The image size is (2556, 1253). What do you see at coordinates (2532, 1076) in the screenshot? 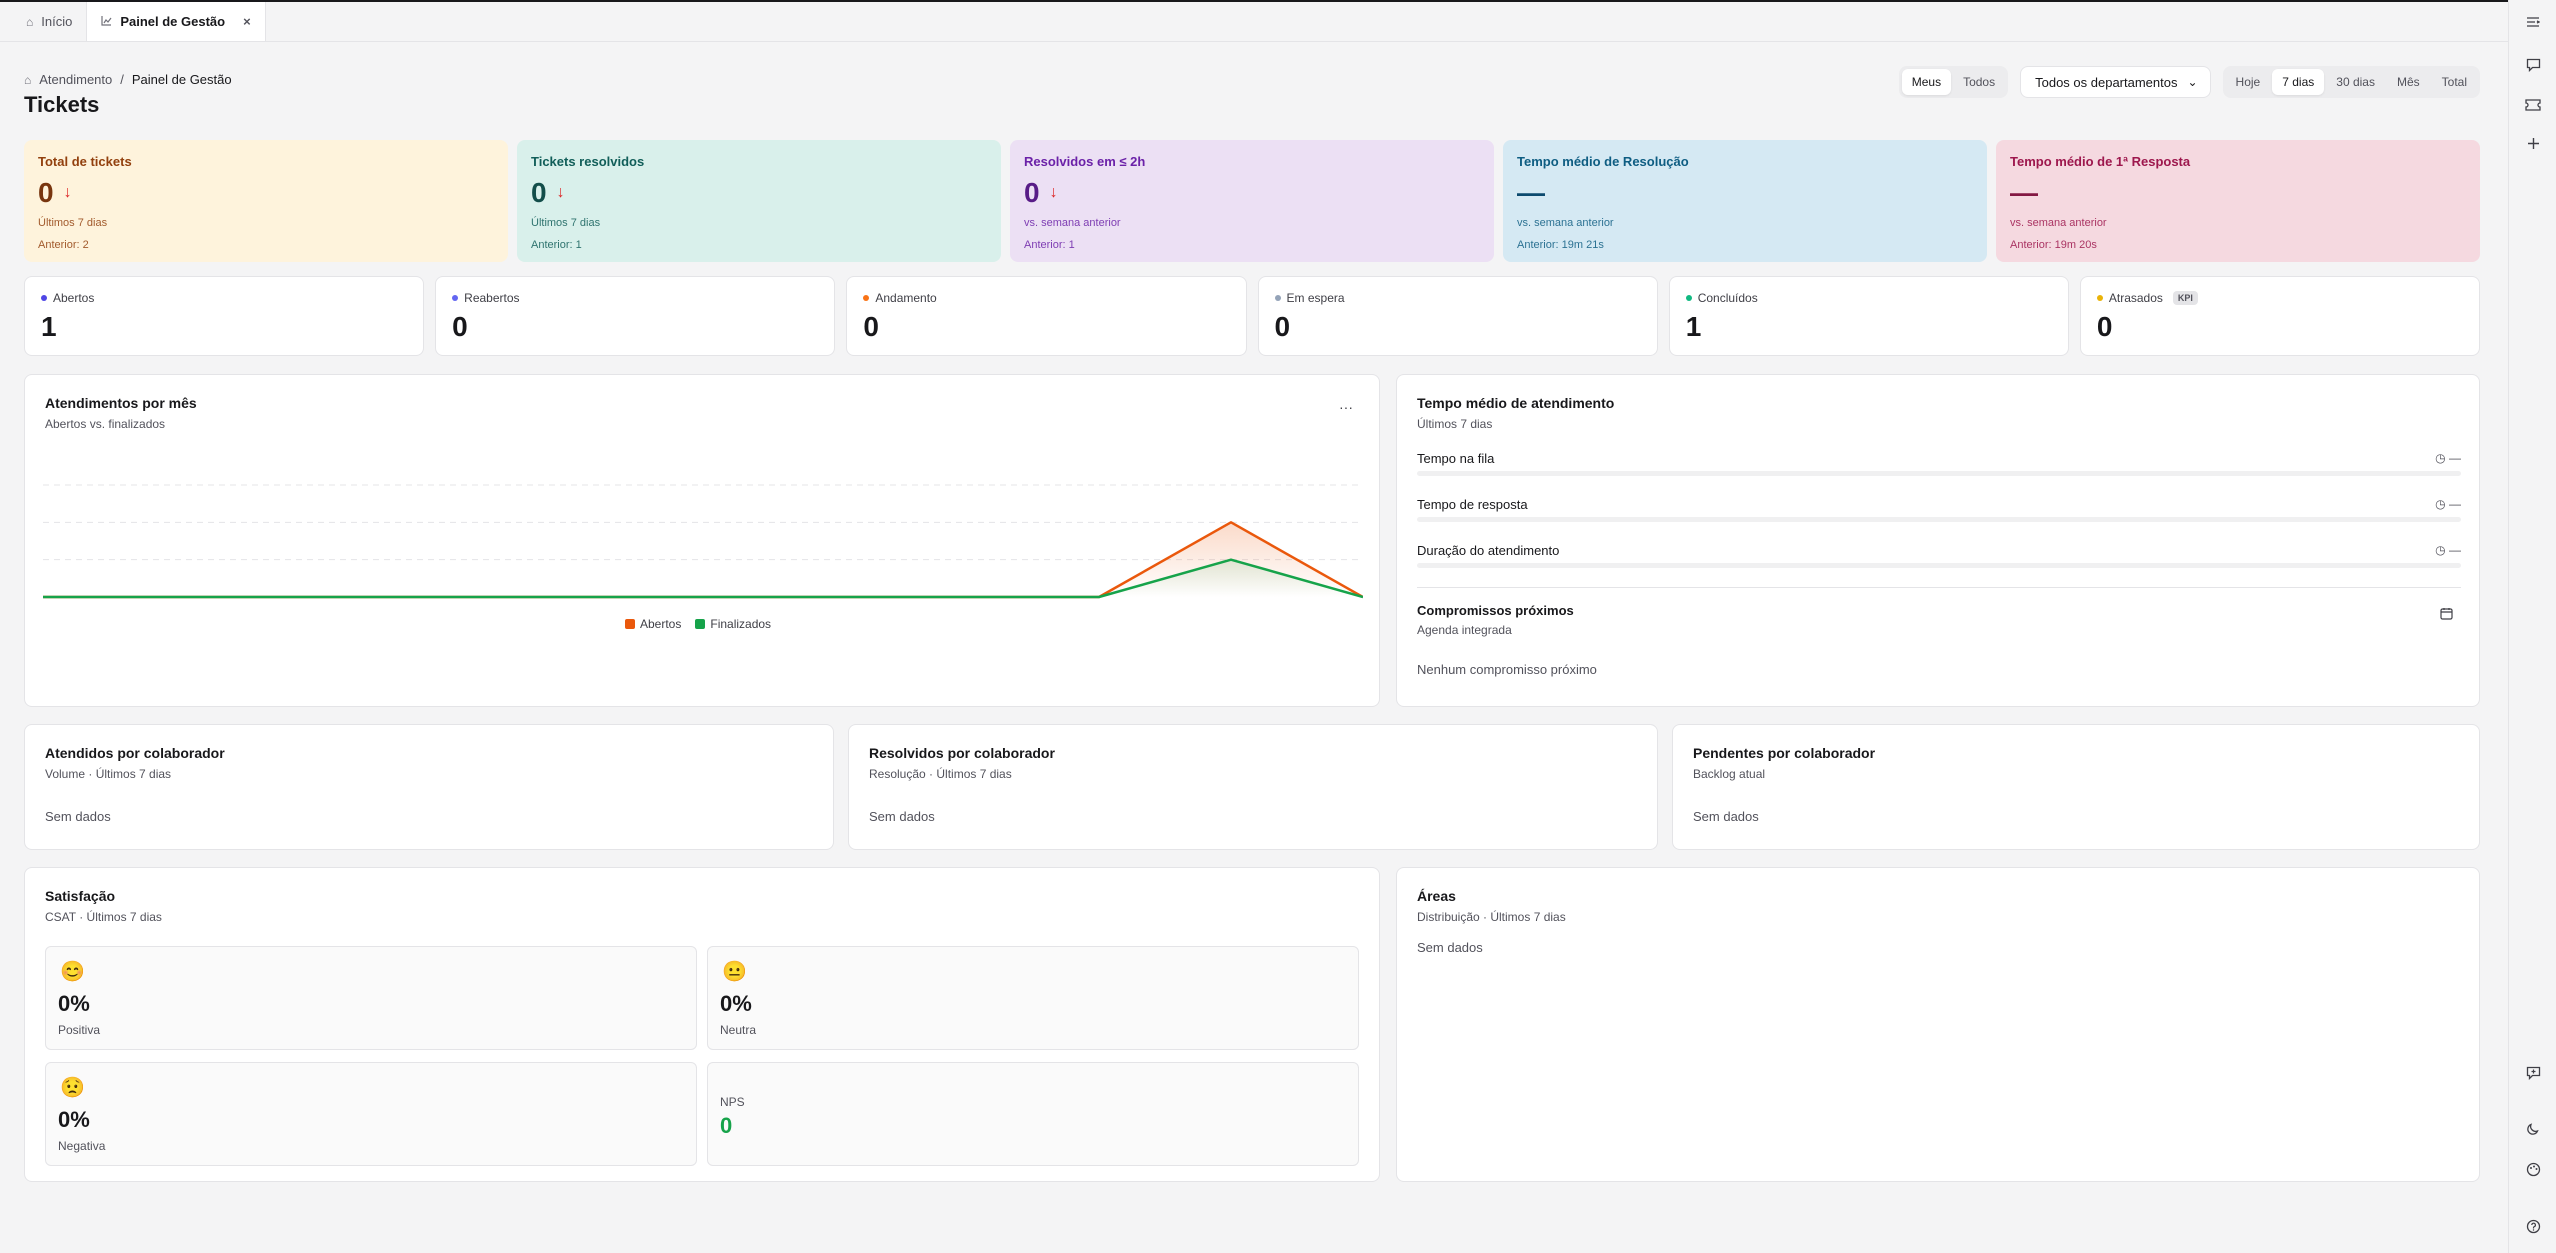
I see `message-plus-icon` at bounding box center [2532, 1076].